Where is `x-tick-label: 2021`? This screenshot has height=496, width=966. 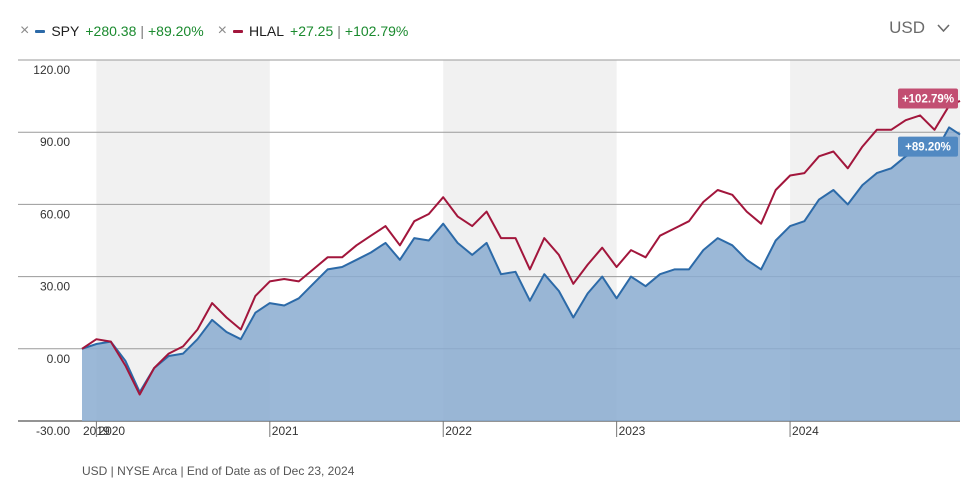
x-tick-label: 2021 is located at coordinates (285, 431).